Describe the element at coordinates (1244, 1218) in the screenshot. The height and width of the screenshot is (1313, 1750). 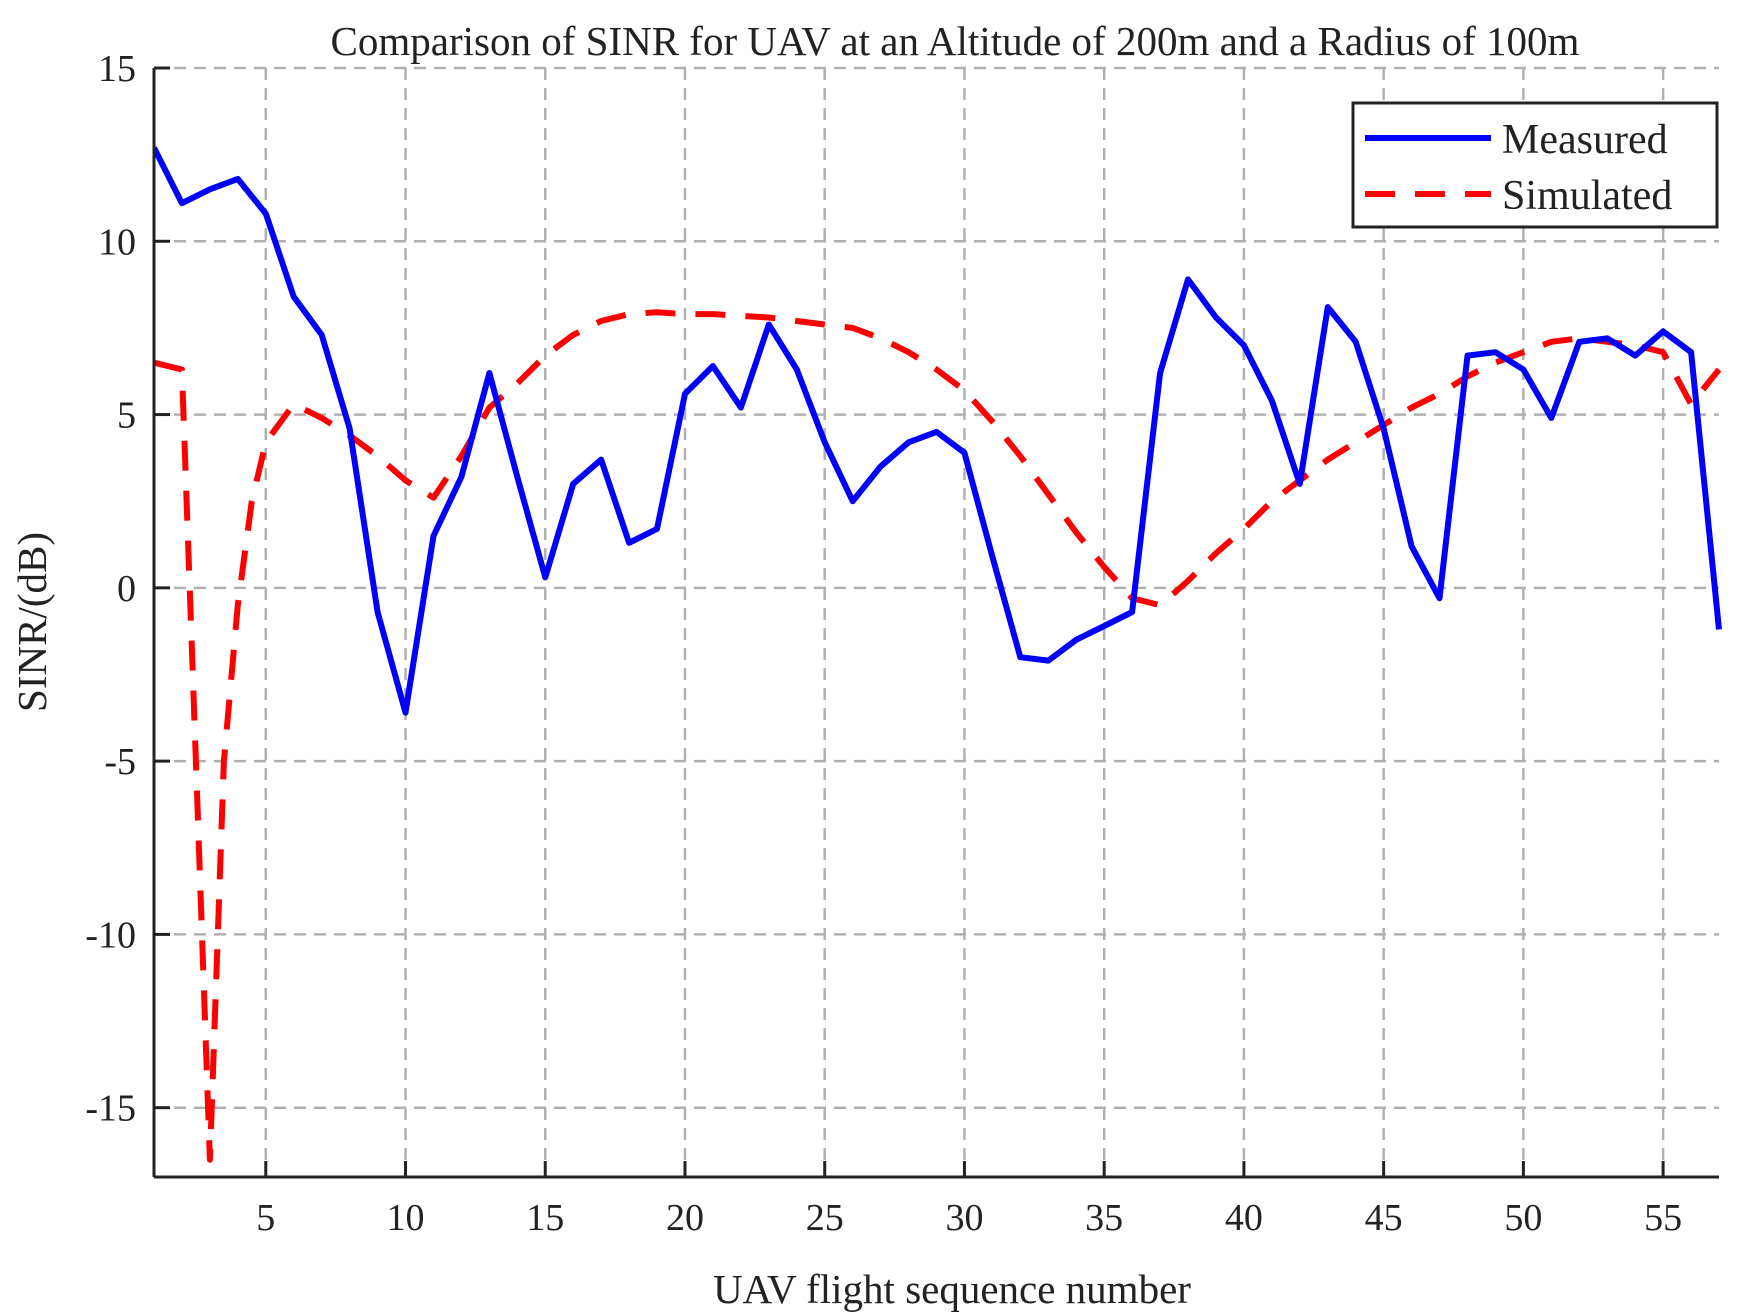
I see `x-tick-label: 40` at that location.